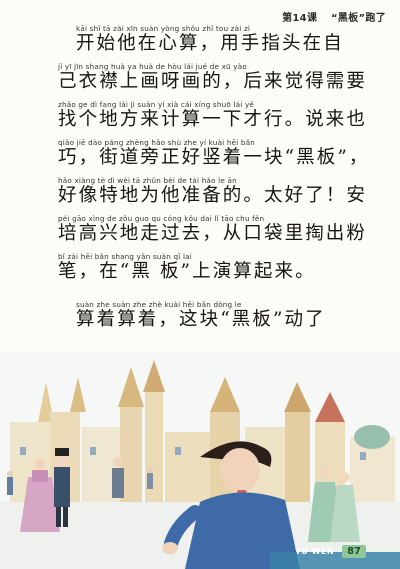 This screenshot has width=400, height=569. What do you see at coordinates (213, 119) in the screenshot?
I see `hanzi-line: 找个地方来计算一下才行。说来也` at bounding box center [213, 119].